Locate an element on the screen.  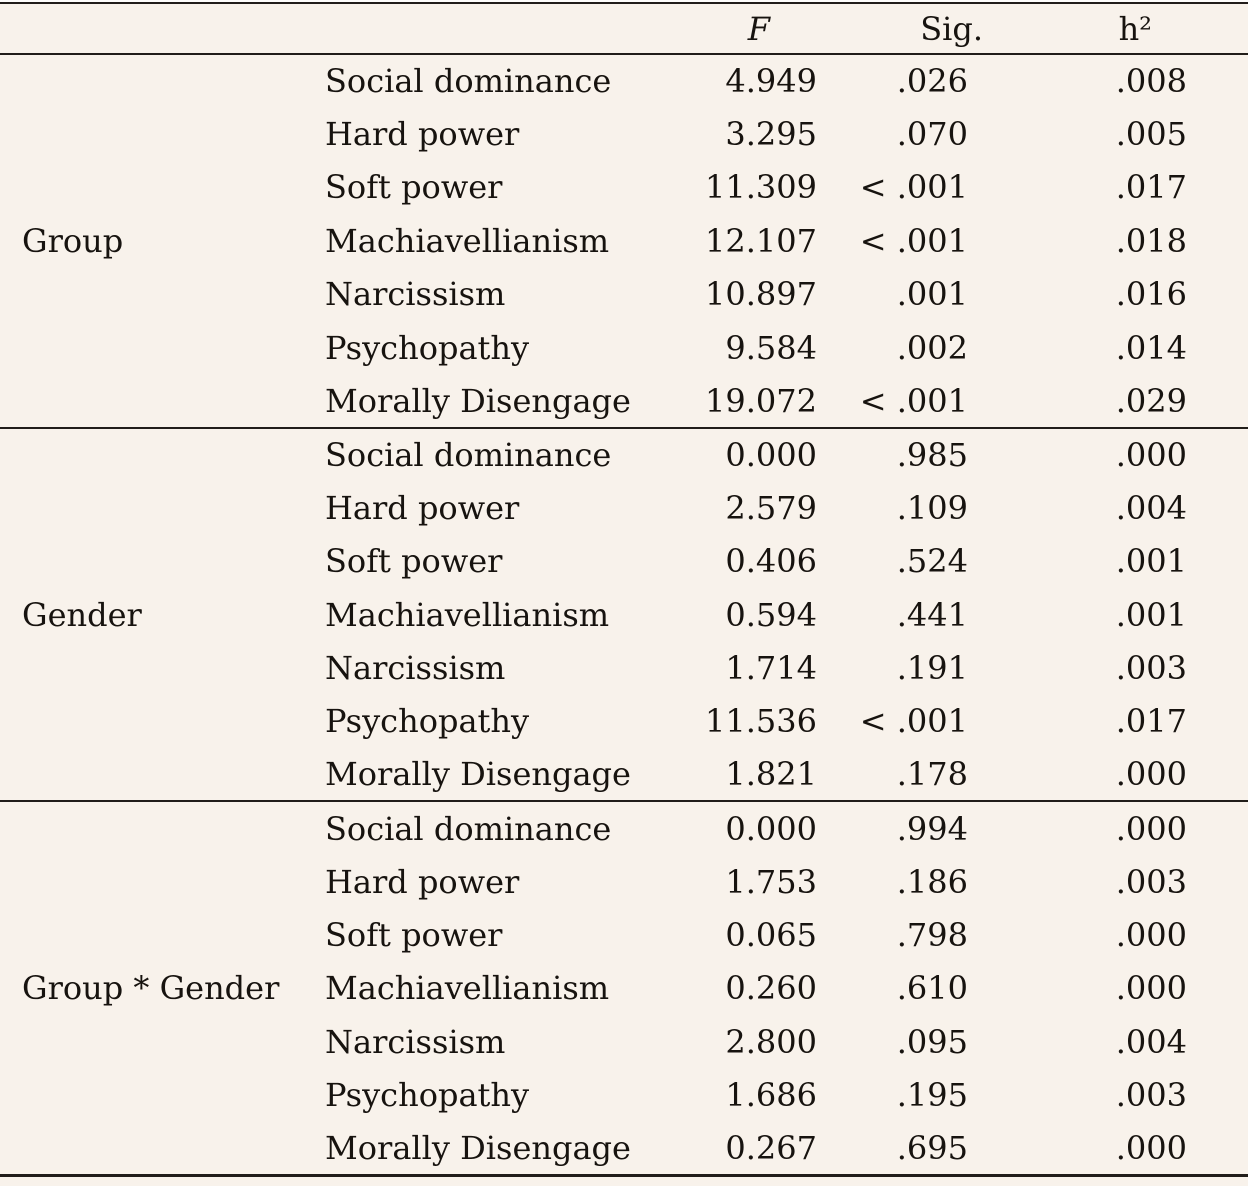
sig-value: .070 is located at coordinates (932, 134).